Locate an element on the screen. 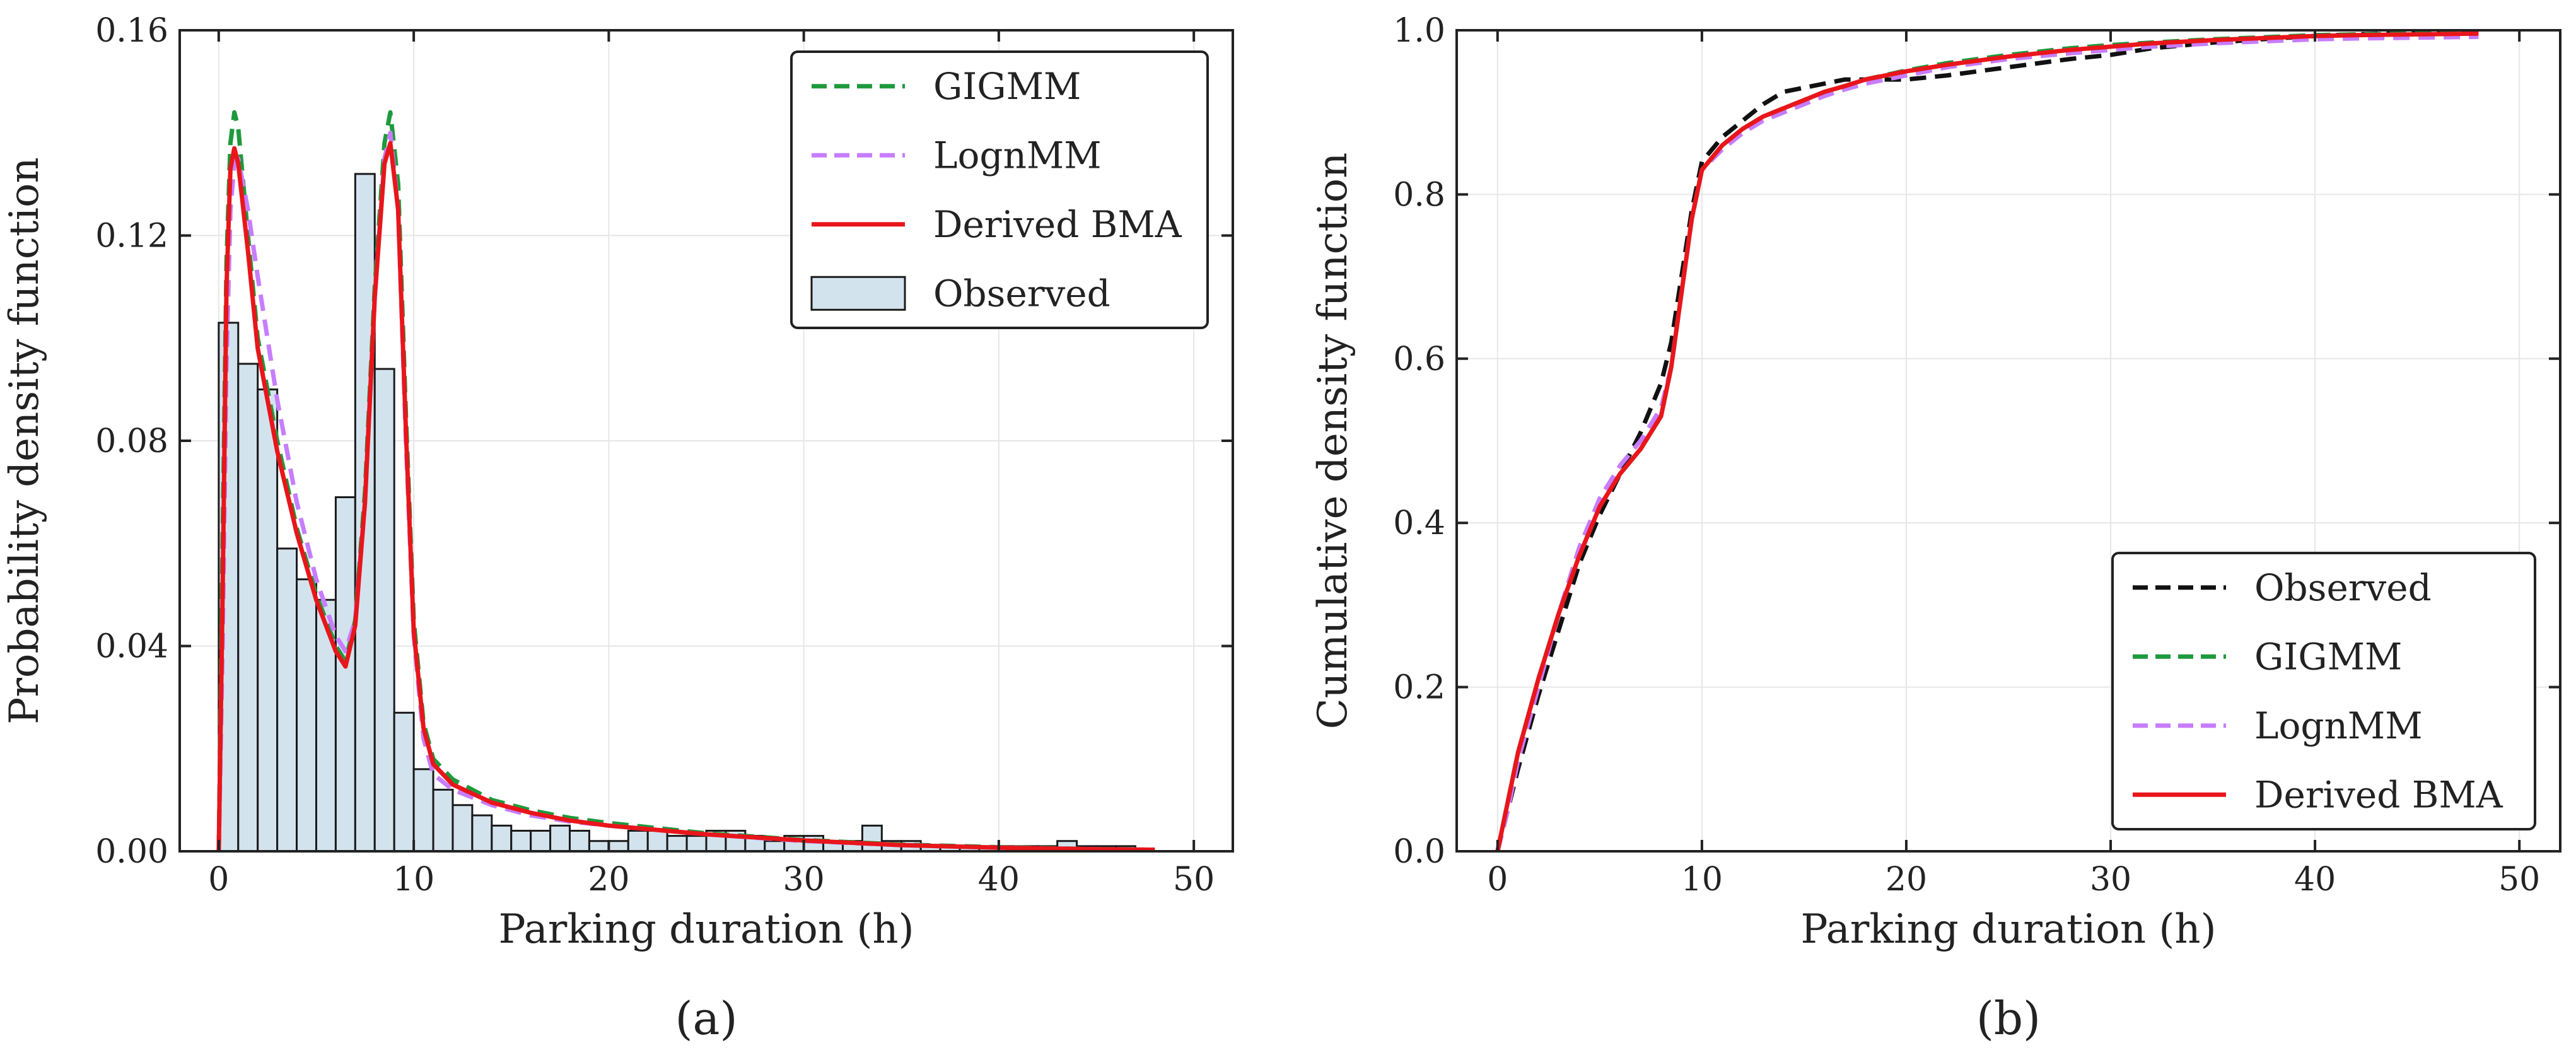  pa-y-tick-label: 0.04 is located at coordinates (132, 647).